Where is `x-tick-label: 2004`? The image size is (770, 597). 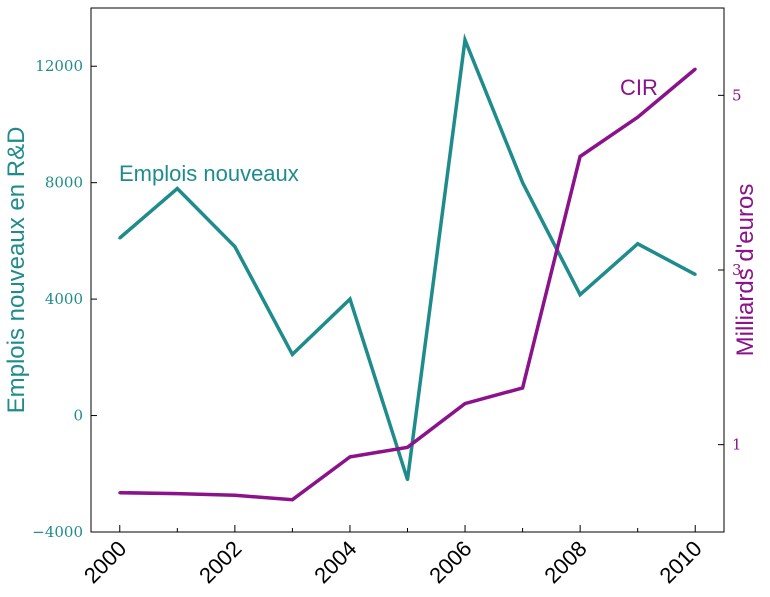
x-tick-label: 2004 is located at coordinates (335, 562).